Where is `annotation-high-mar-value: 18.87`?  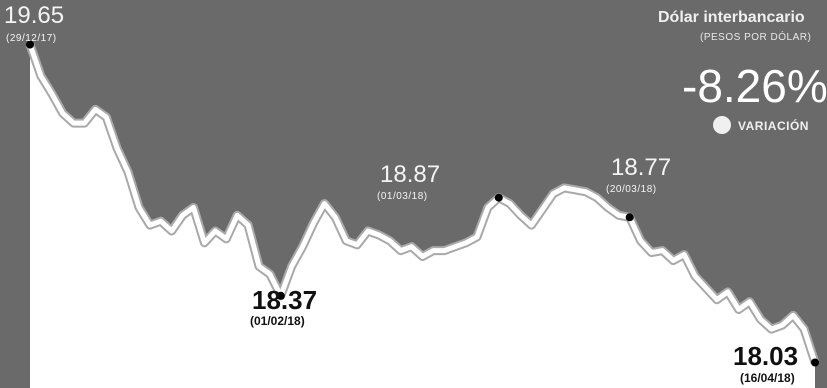
annotation-high-mar-value: 18.87 is located at coordinates (410, 174).